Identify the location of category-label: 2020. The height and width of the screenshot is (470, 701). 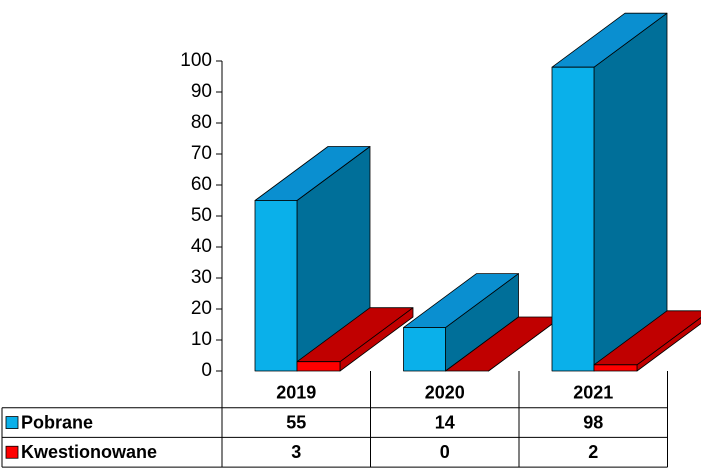
(445, 393).